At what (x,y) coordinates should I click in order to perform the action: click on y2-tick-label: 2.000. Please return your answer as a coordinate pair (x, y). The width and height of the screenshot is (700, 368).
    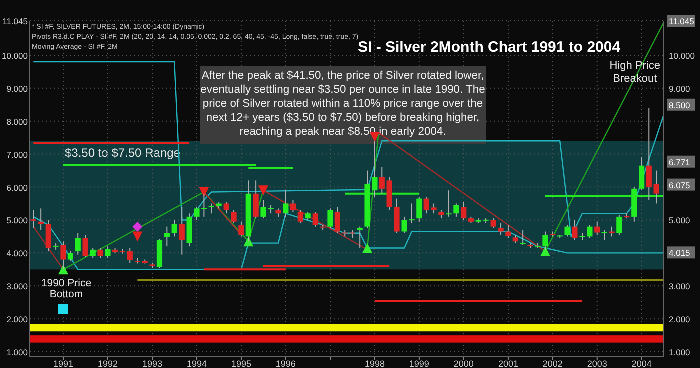
    Looking at the image, I should click on (680, 319).